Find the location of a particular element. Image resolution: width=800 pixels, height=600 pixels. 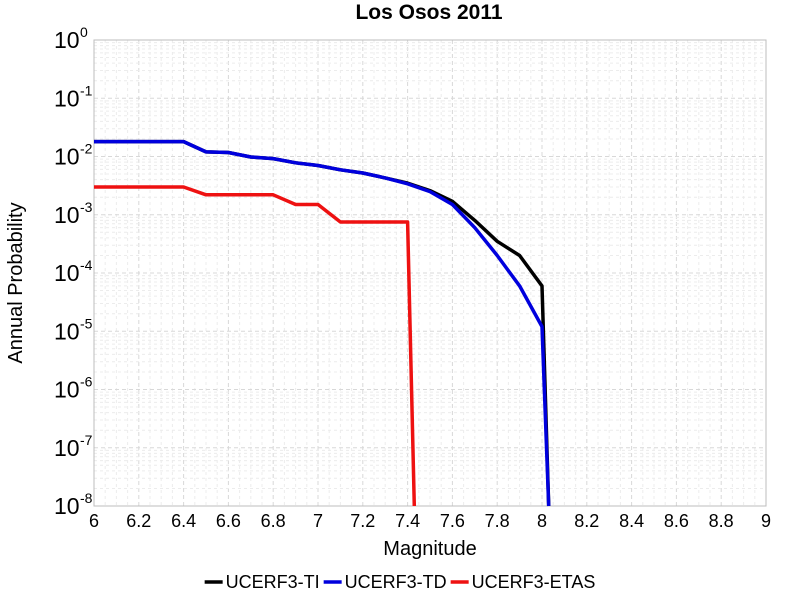

y-tick-label: 10 -3 is located at coordinates (73, 213).